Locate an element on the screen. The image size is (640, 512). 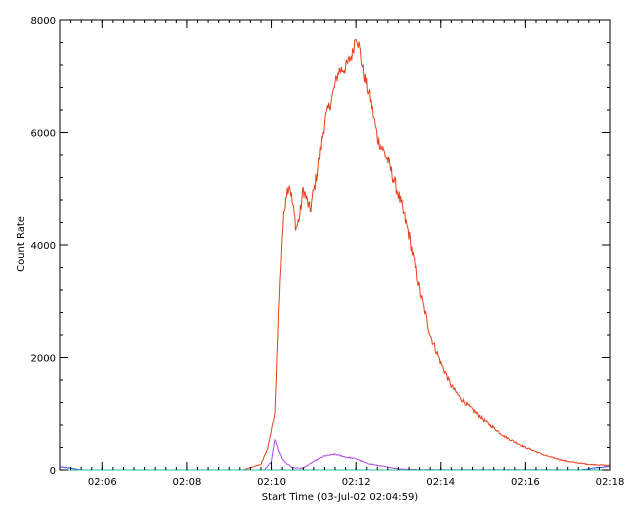
x-axis-title: Start Time (03-Jul-02 02:04:59) is located at coordinates (340, 497).